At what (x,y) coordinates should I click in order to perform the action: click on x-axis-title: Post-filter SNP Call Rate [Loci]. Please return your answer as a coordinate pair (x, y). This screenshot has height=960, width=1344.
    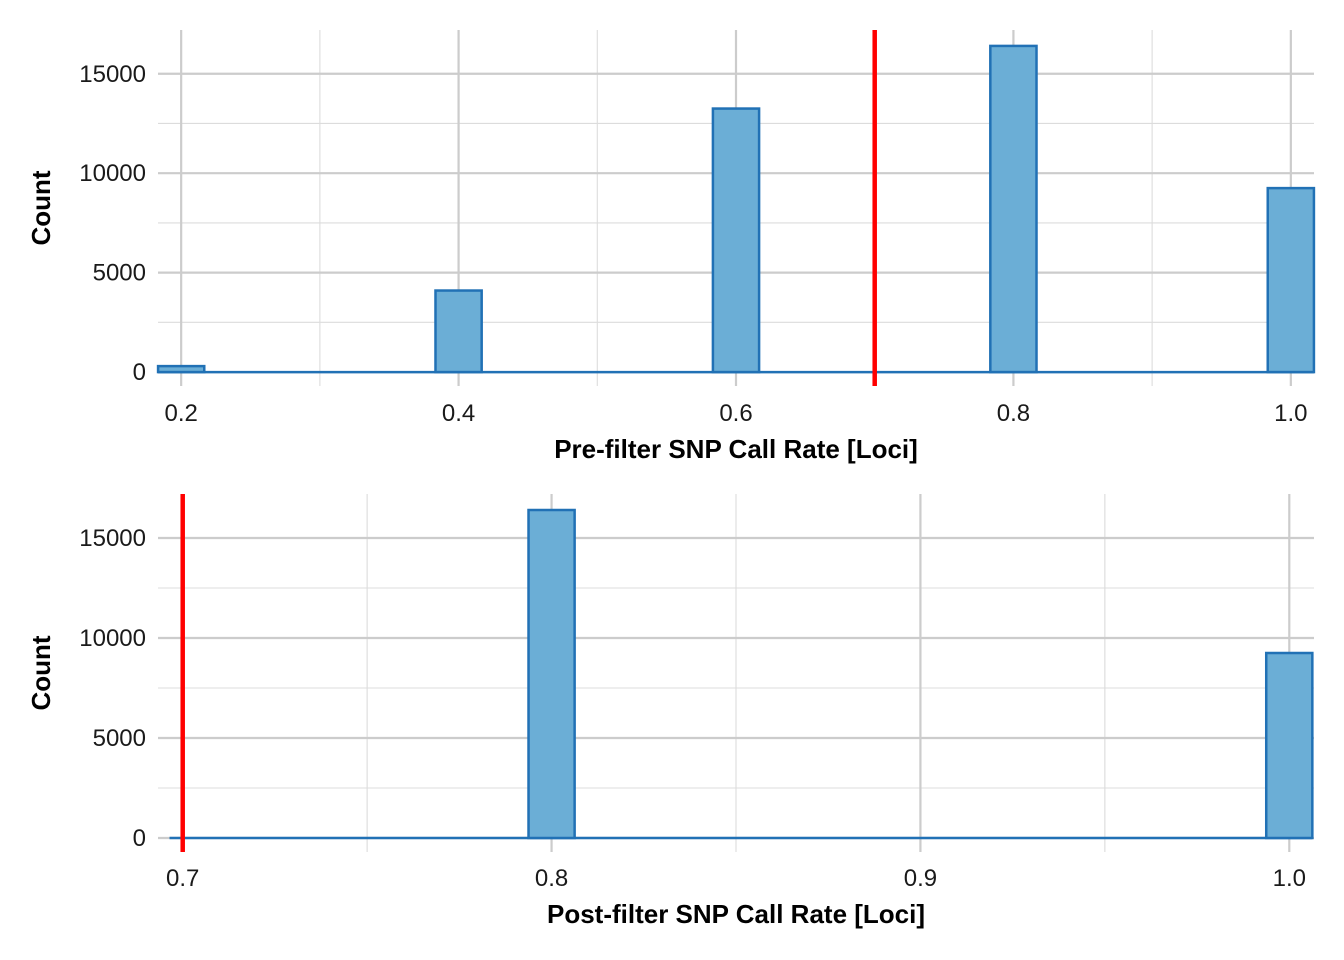
    Looking at the image, I should click on (736, 914).